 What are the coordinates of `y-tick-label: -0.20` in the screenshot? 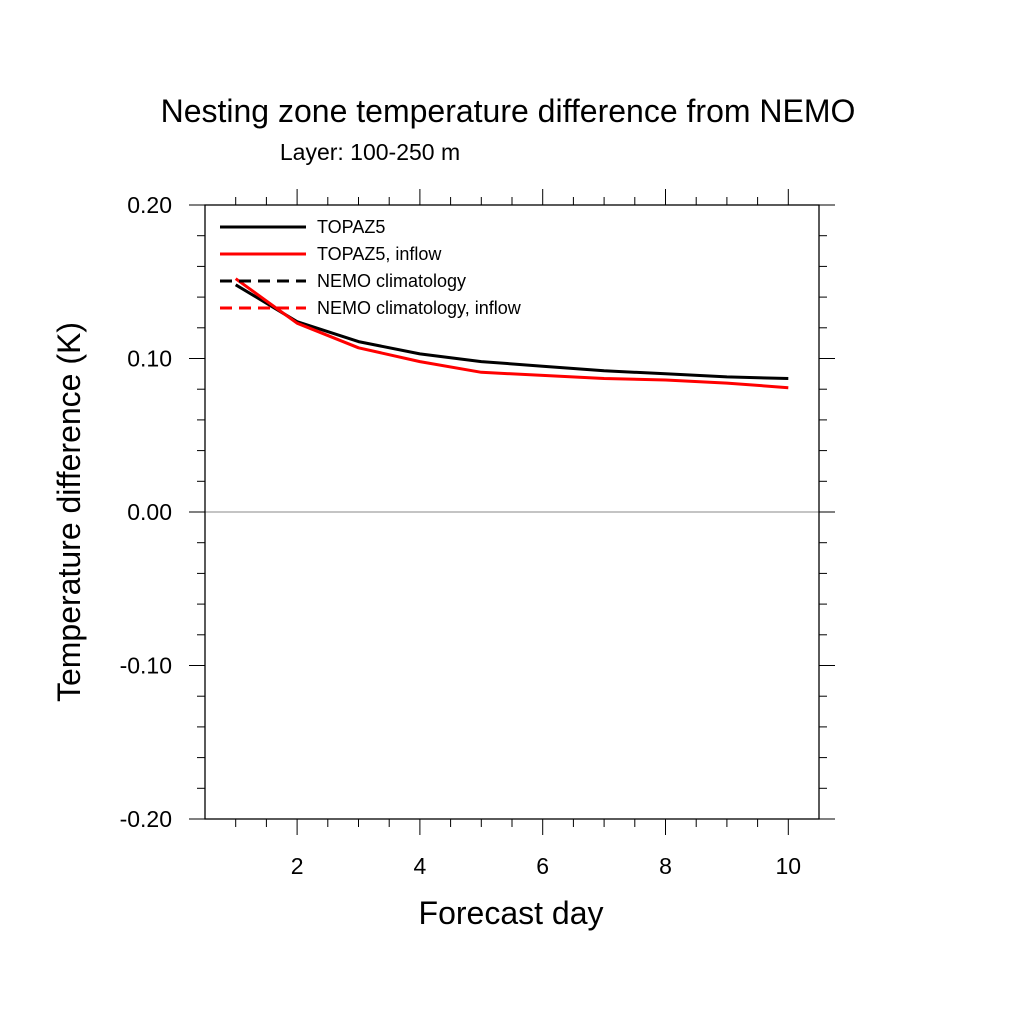 It's located at (146, 819).